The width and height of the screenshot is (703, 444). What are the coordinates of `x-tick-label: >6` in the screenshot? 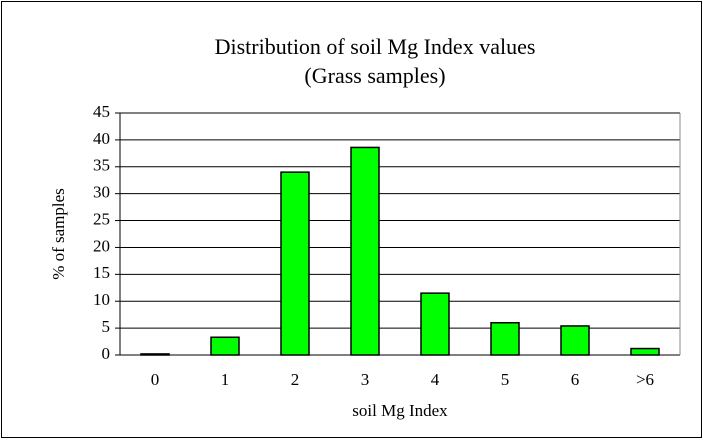 It's located at (645, 379).